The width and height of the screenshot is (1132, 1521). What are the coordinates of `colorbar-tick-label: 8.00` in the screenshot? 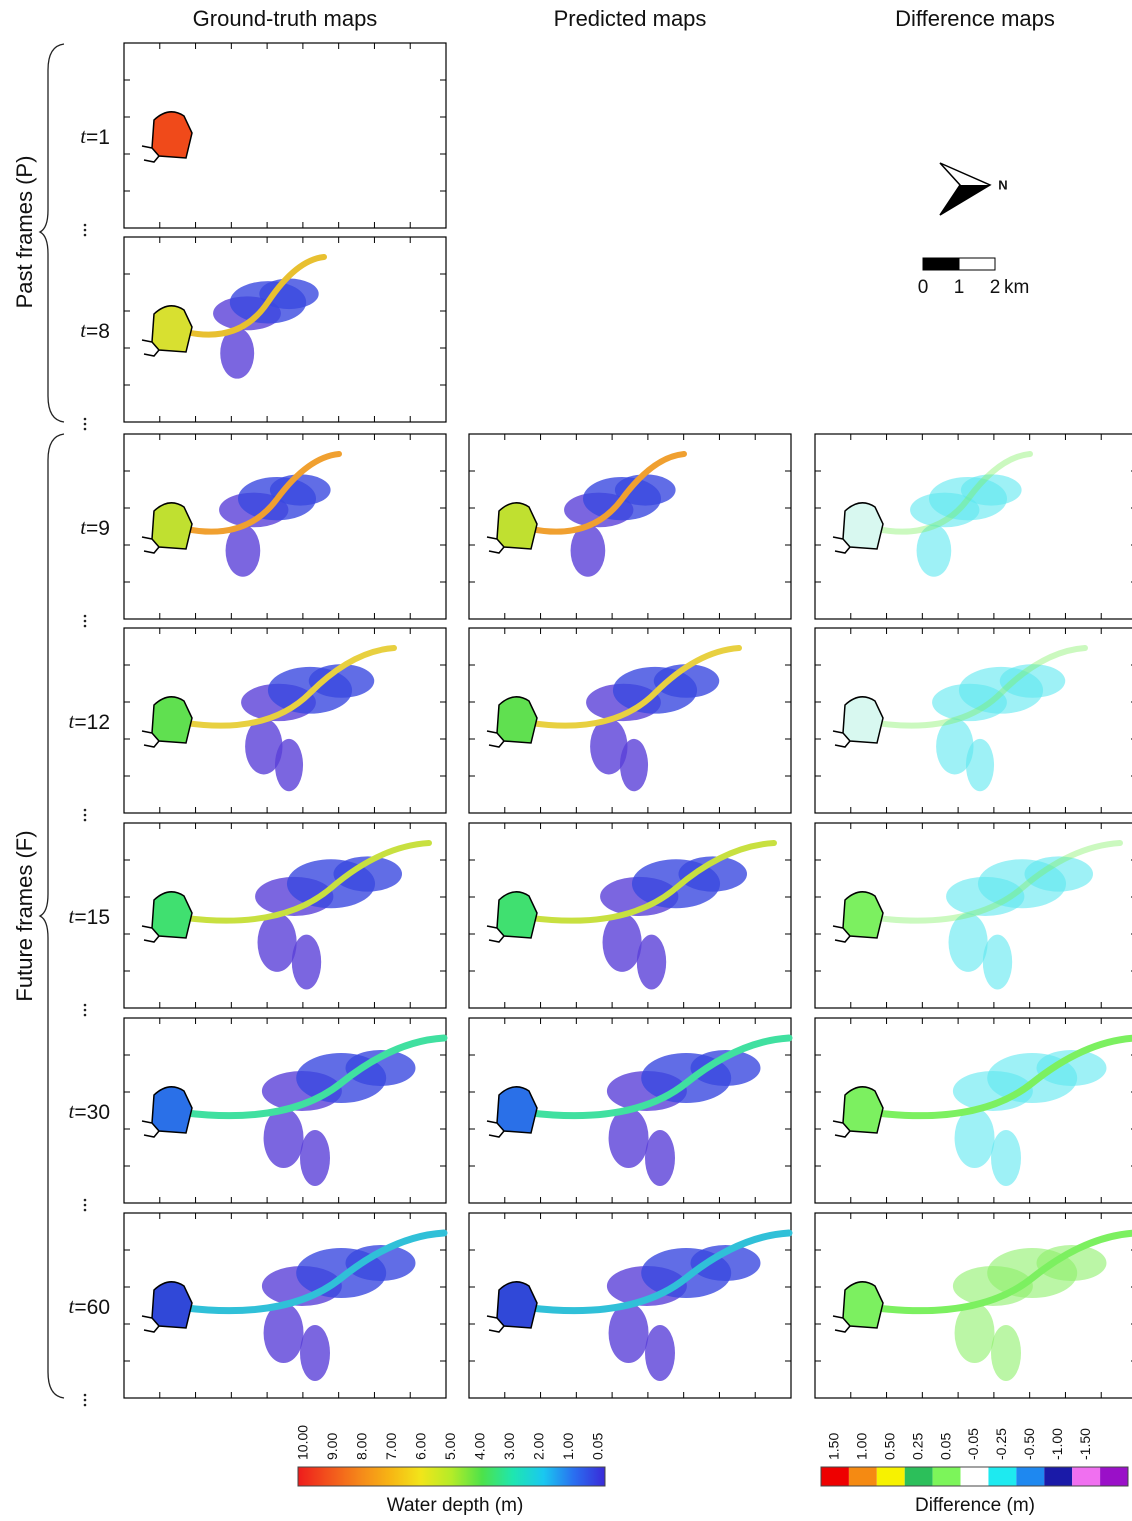 It's located at (362, 1446).